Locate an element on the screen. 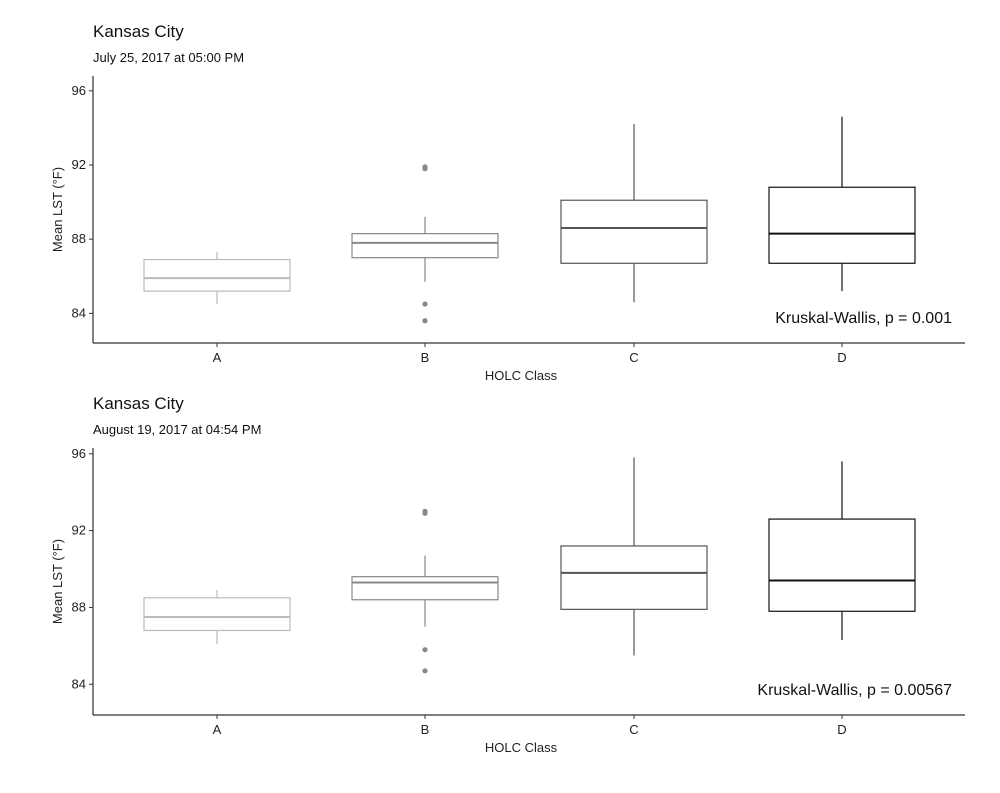 This screenshot has width=1000, height=793. chart-subtitle: July 25, 2017 at 05:00 PM is located at coordinates (169, 57).